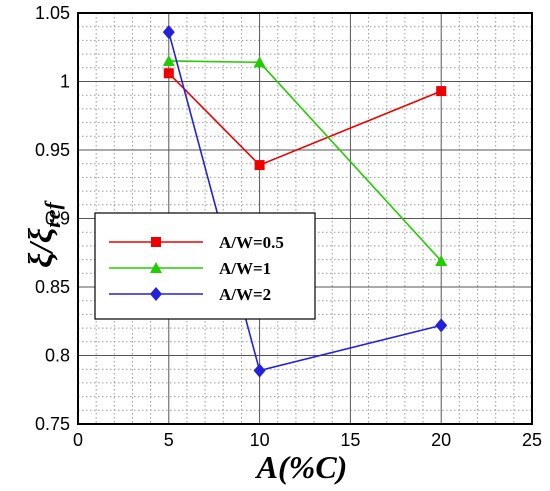  What do you see at coordinates (245, 294) in the screenshot?
I see `legend-label: A/W=2` at bounding box center [245, 294].